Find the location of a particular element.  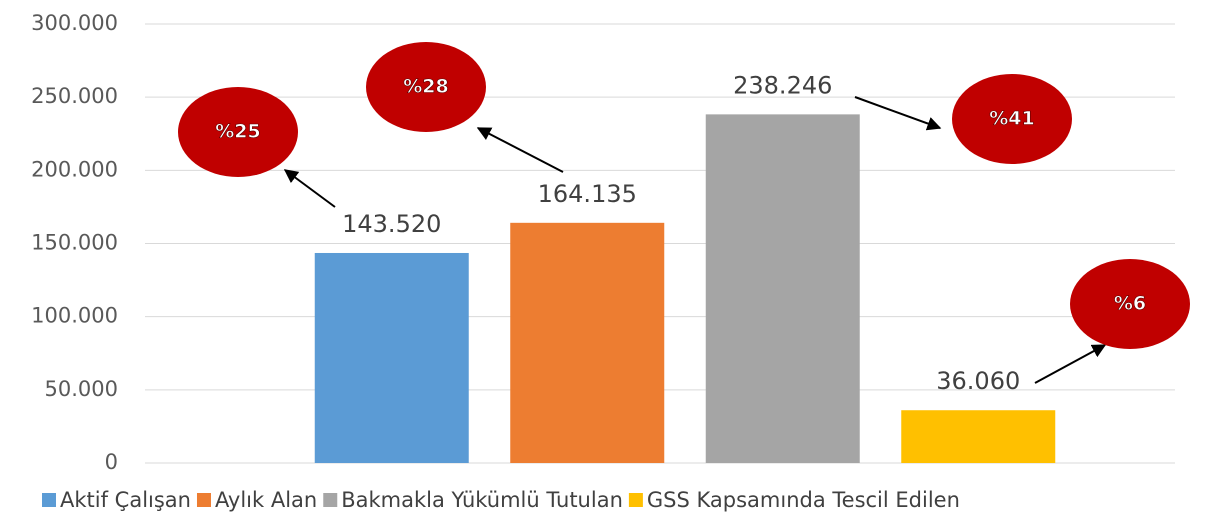

value-label: 36.060 is located at coordinates (978, 381).